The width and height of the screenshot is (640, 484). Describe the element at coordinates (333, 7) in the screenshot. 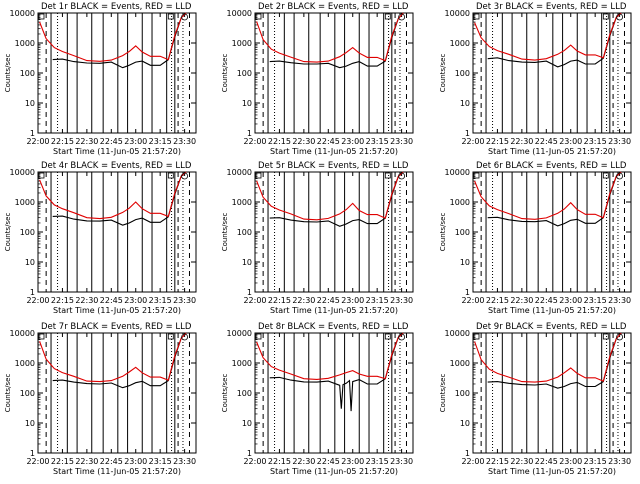

I see `panel-title: Det 2r BLACK = Events, RED = LLD` at that location.